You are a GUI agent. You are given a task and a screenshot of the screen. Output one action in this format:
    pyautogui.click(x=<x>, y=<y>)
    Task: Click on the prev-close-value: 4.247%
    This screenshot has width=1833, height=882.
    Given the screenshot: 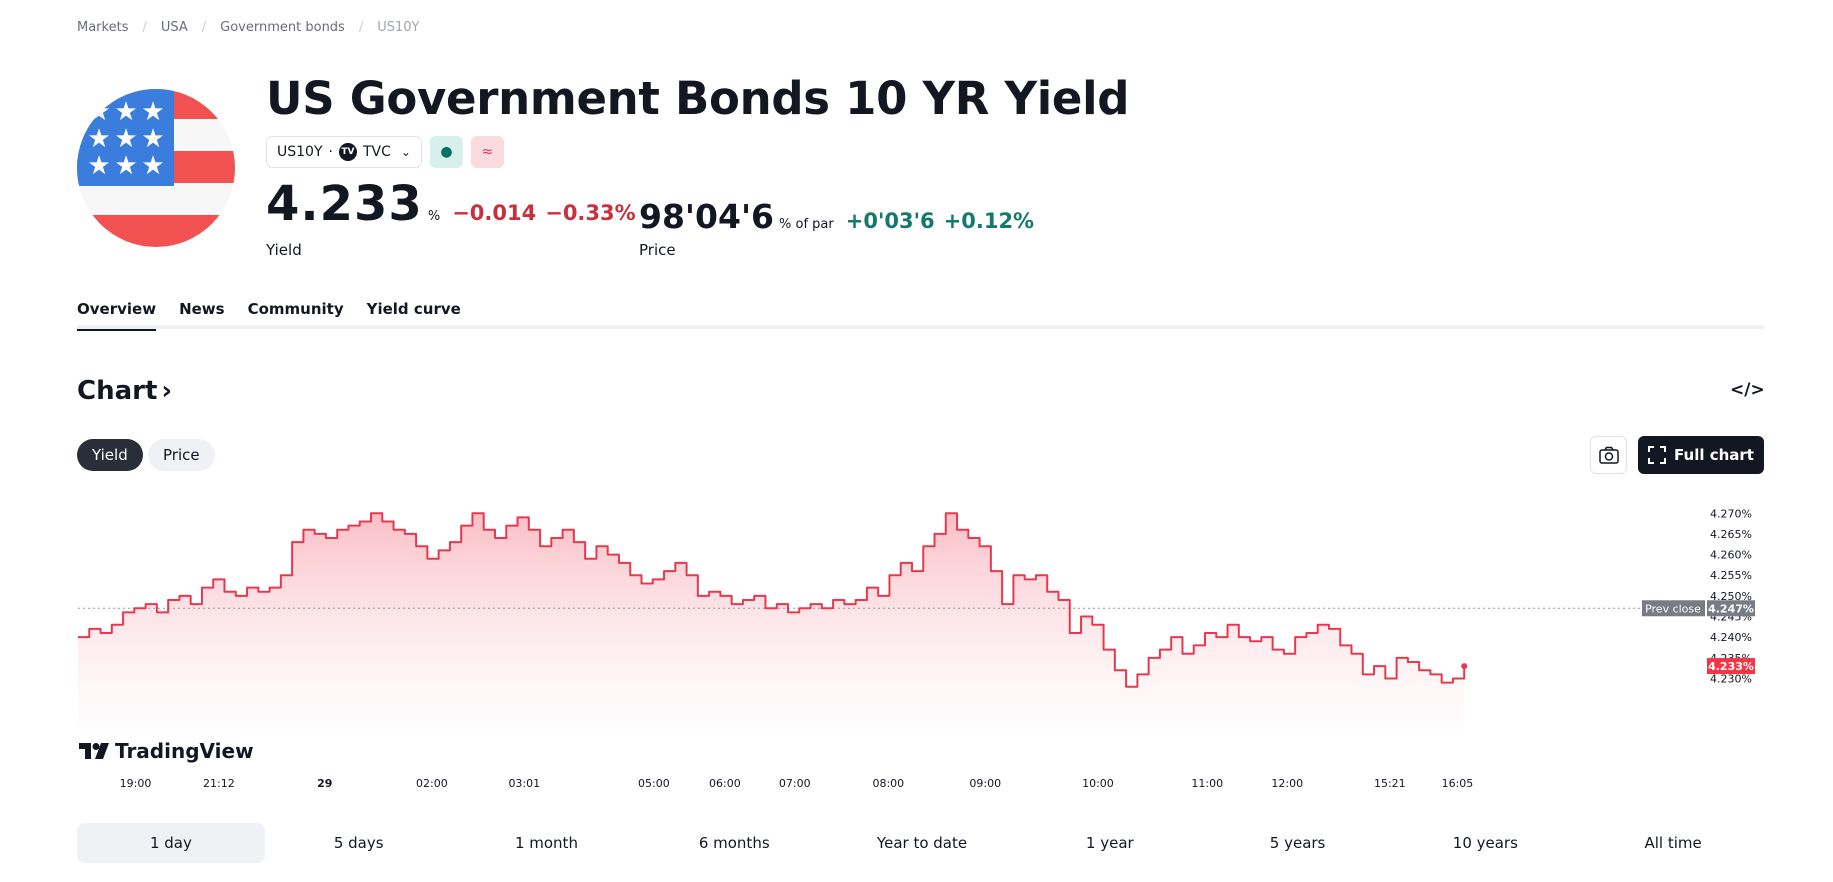 What is the action you would take?
    pyautogui.click(x=1731, y=608)
    